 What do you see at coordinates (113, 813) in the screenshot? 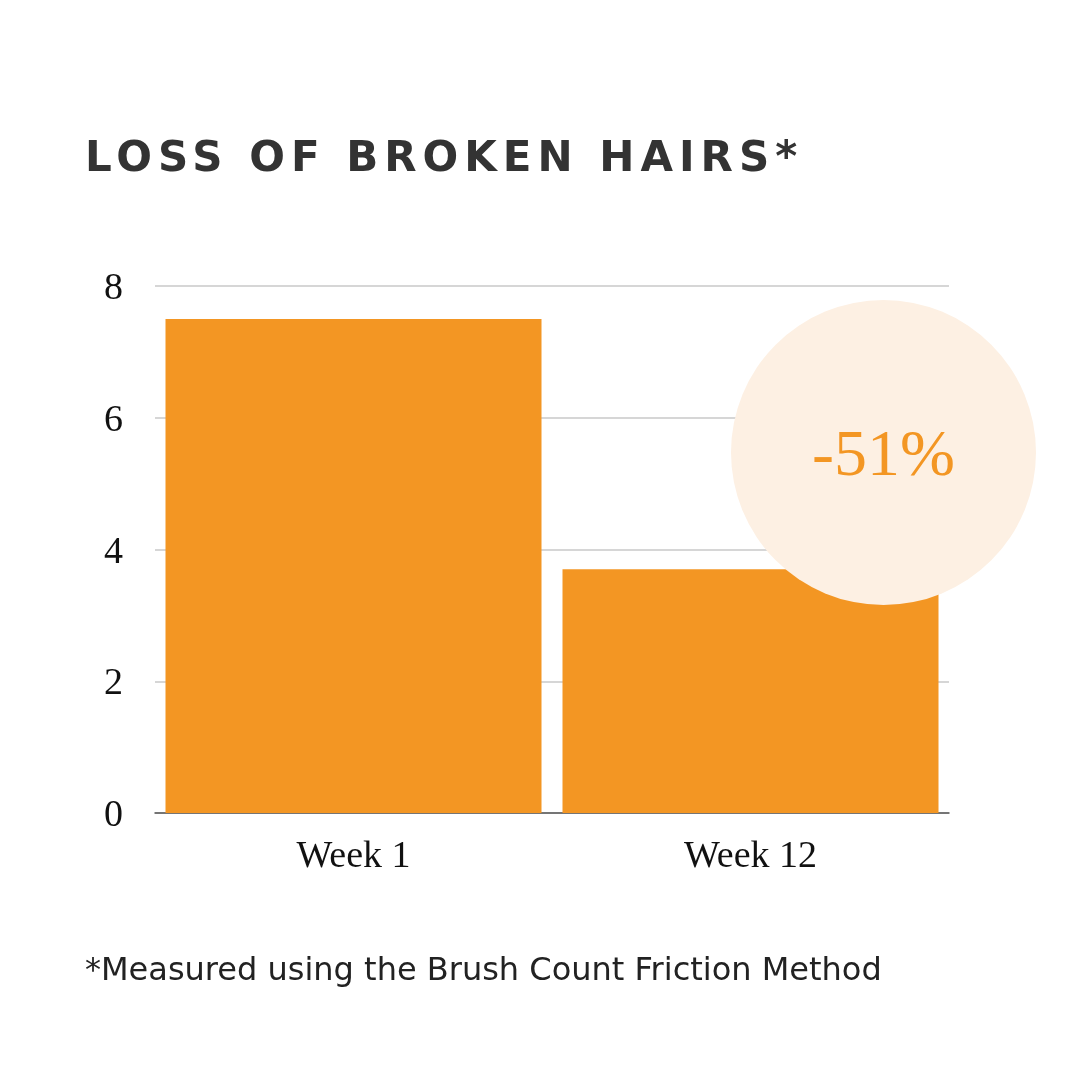
I see `y-tick-label: 0` at bounding box center [113, 813].